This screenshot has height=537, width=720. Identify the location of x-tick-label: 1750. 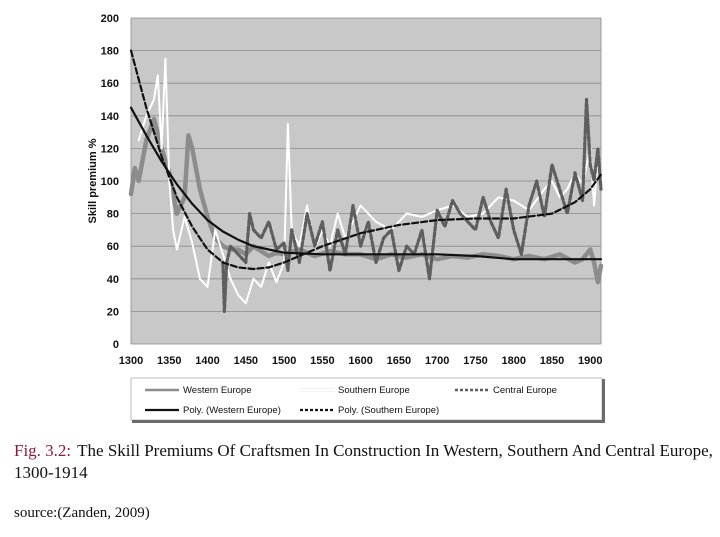
(475, 361).